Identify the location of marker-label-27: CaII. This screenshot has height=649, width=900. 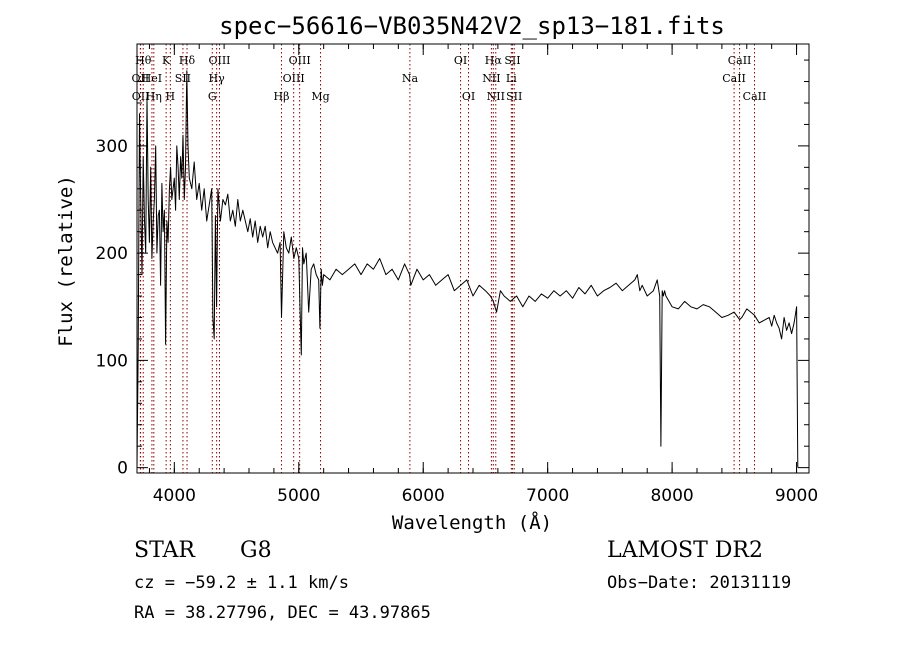
(755, 96).